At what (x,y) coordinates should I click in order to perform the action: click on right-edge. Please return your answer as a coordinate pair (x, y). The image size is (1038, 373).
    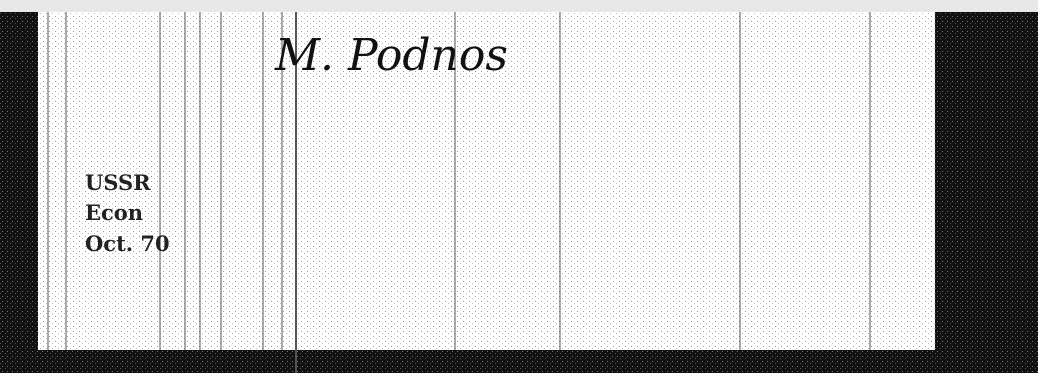
    Looking at the image, I should click on (986, 186).